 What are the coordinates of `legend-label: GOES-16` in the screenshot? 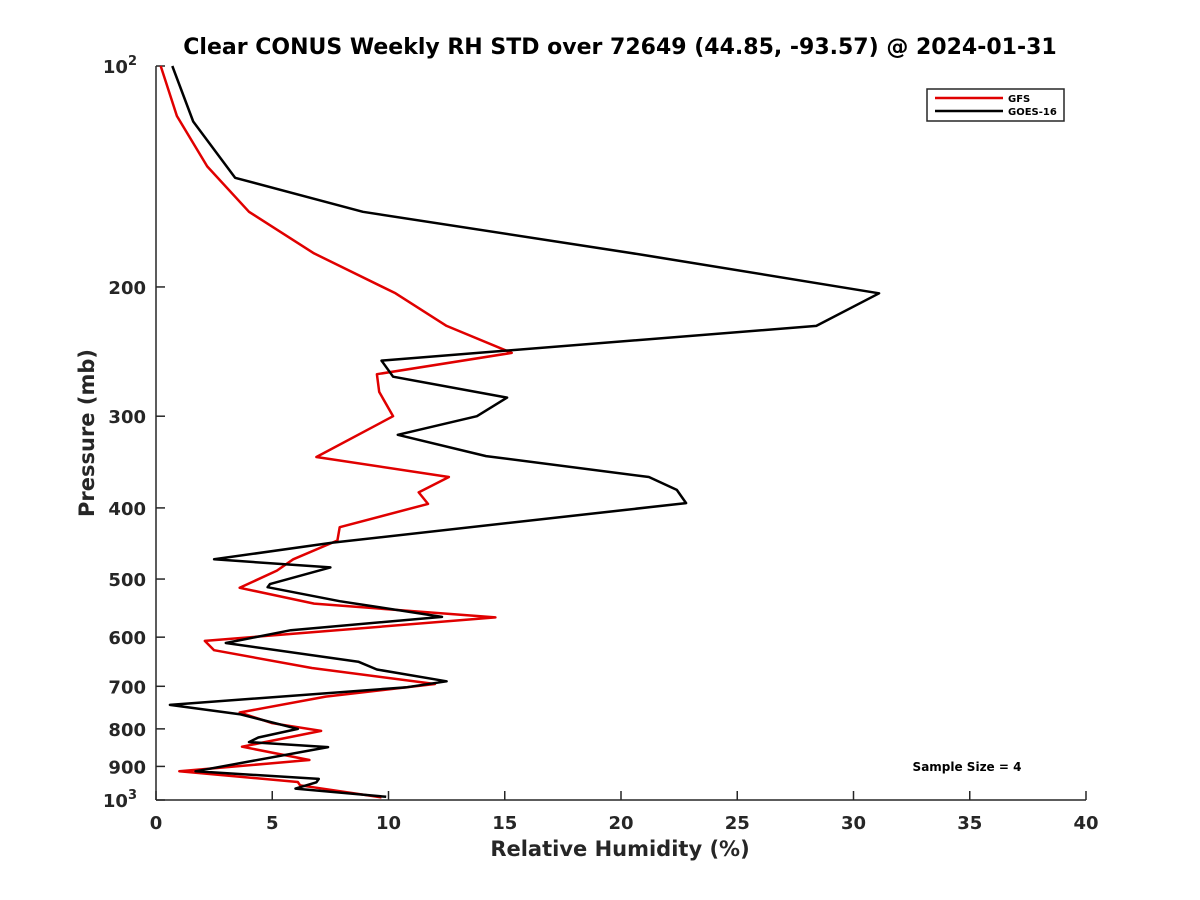 It's located at (1032, 112).